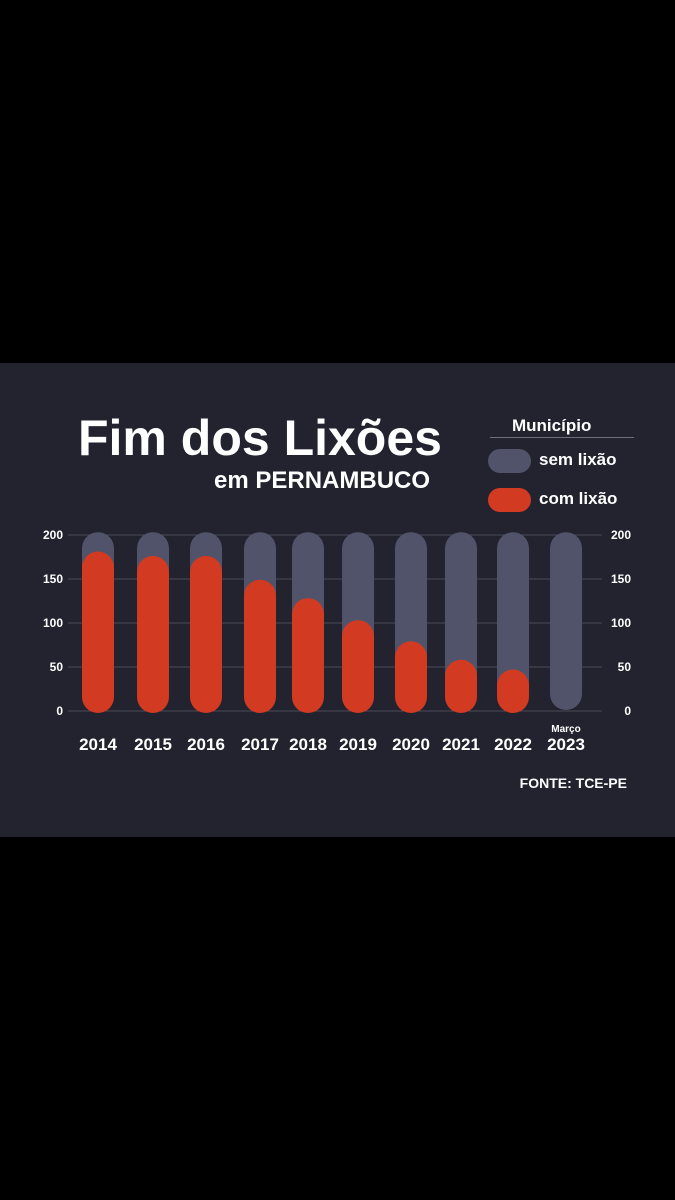  I want to click on legend-label-sem-lixao: sem lixão, so click(578, 459).